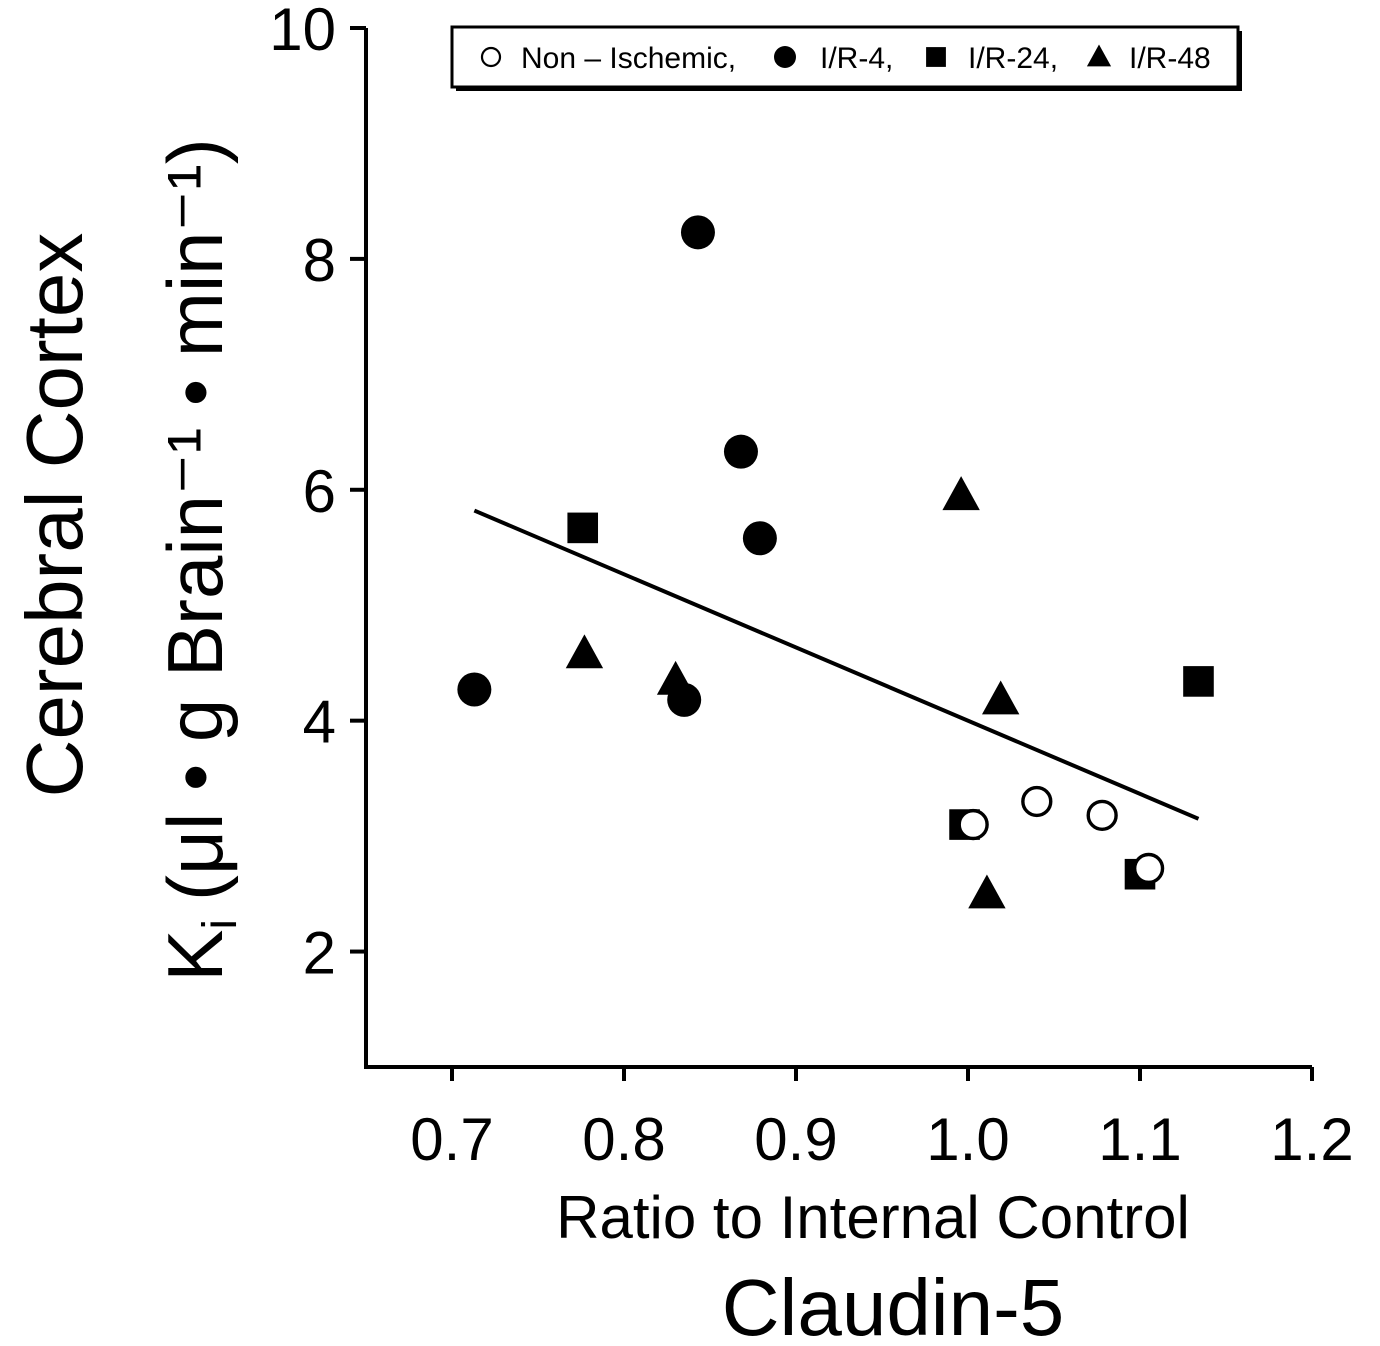 This screenshot has width=1380, height=1346. What do you see at coordinates (795, 1139) in the screenshot?
I see `x-tick-label: 0.9` at bounding box center [795, 1139].